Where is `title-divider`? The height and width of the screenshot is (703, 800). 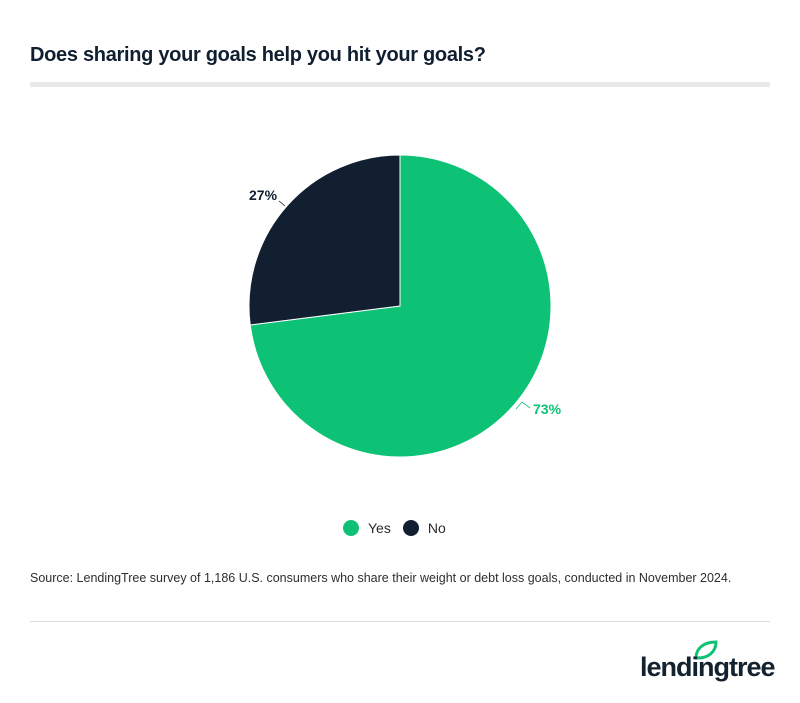
title-divider is located at coordinates (400, 84).